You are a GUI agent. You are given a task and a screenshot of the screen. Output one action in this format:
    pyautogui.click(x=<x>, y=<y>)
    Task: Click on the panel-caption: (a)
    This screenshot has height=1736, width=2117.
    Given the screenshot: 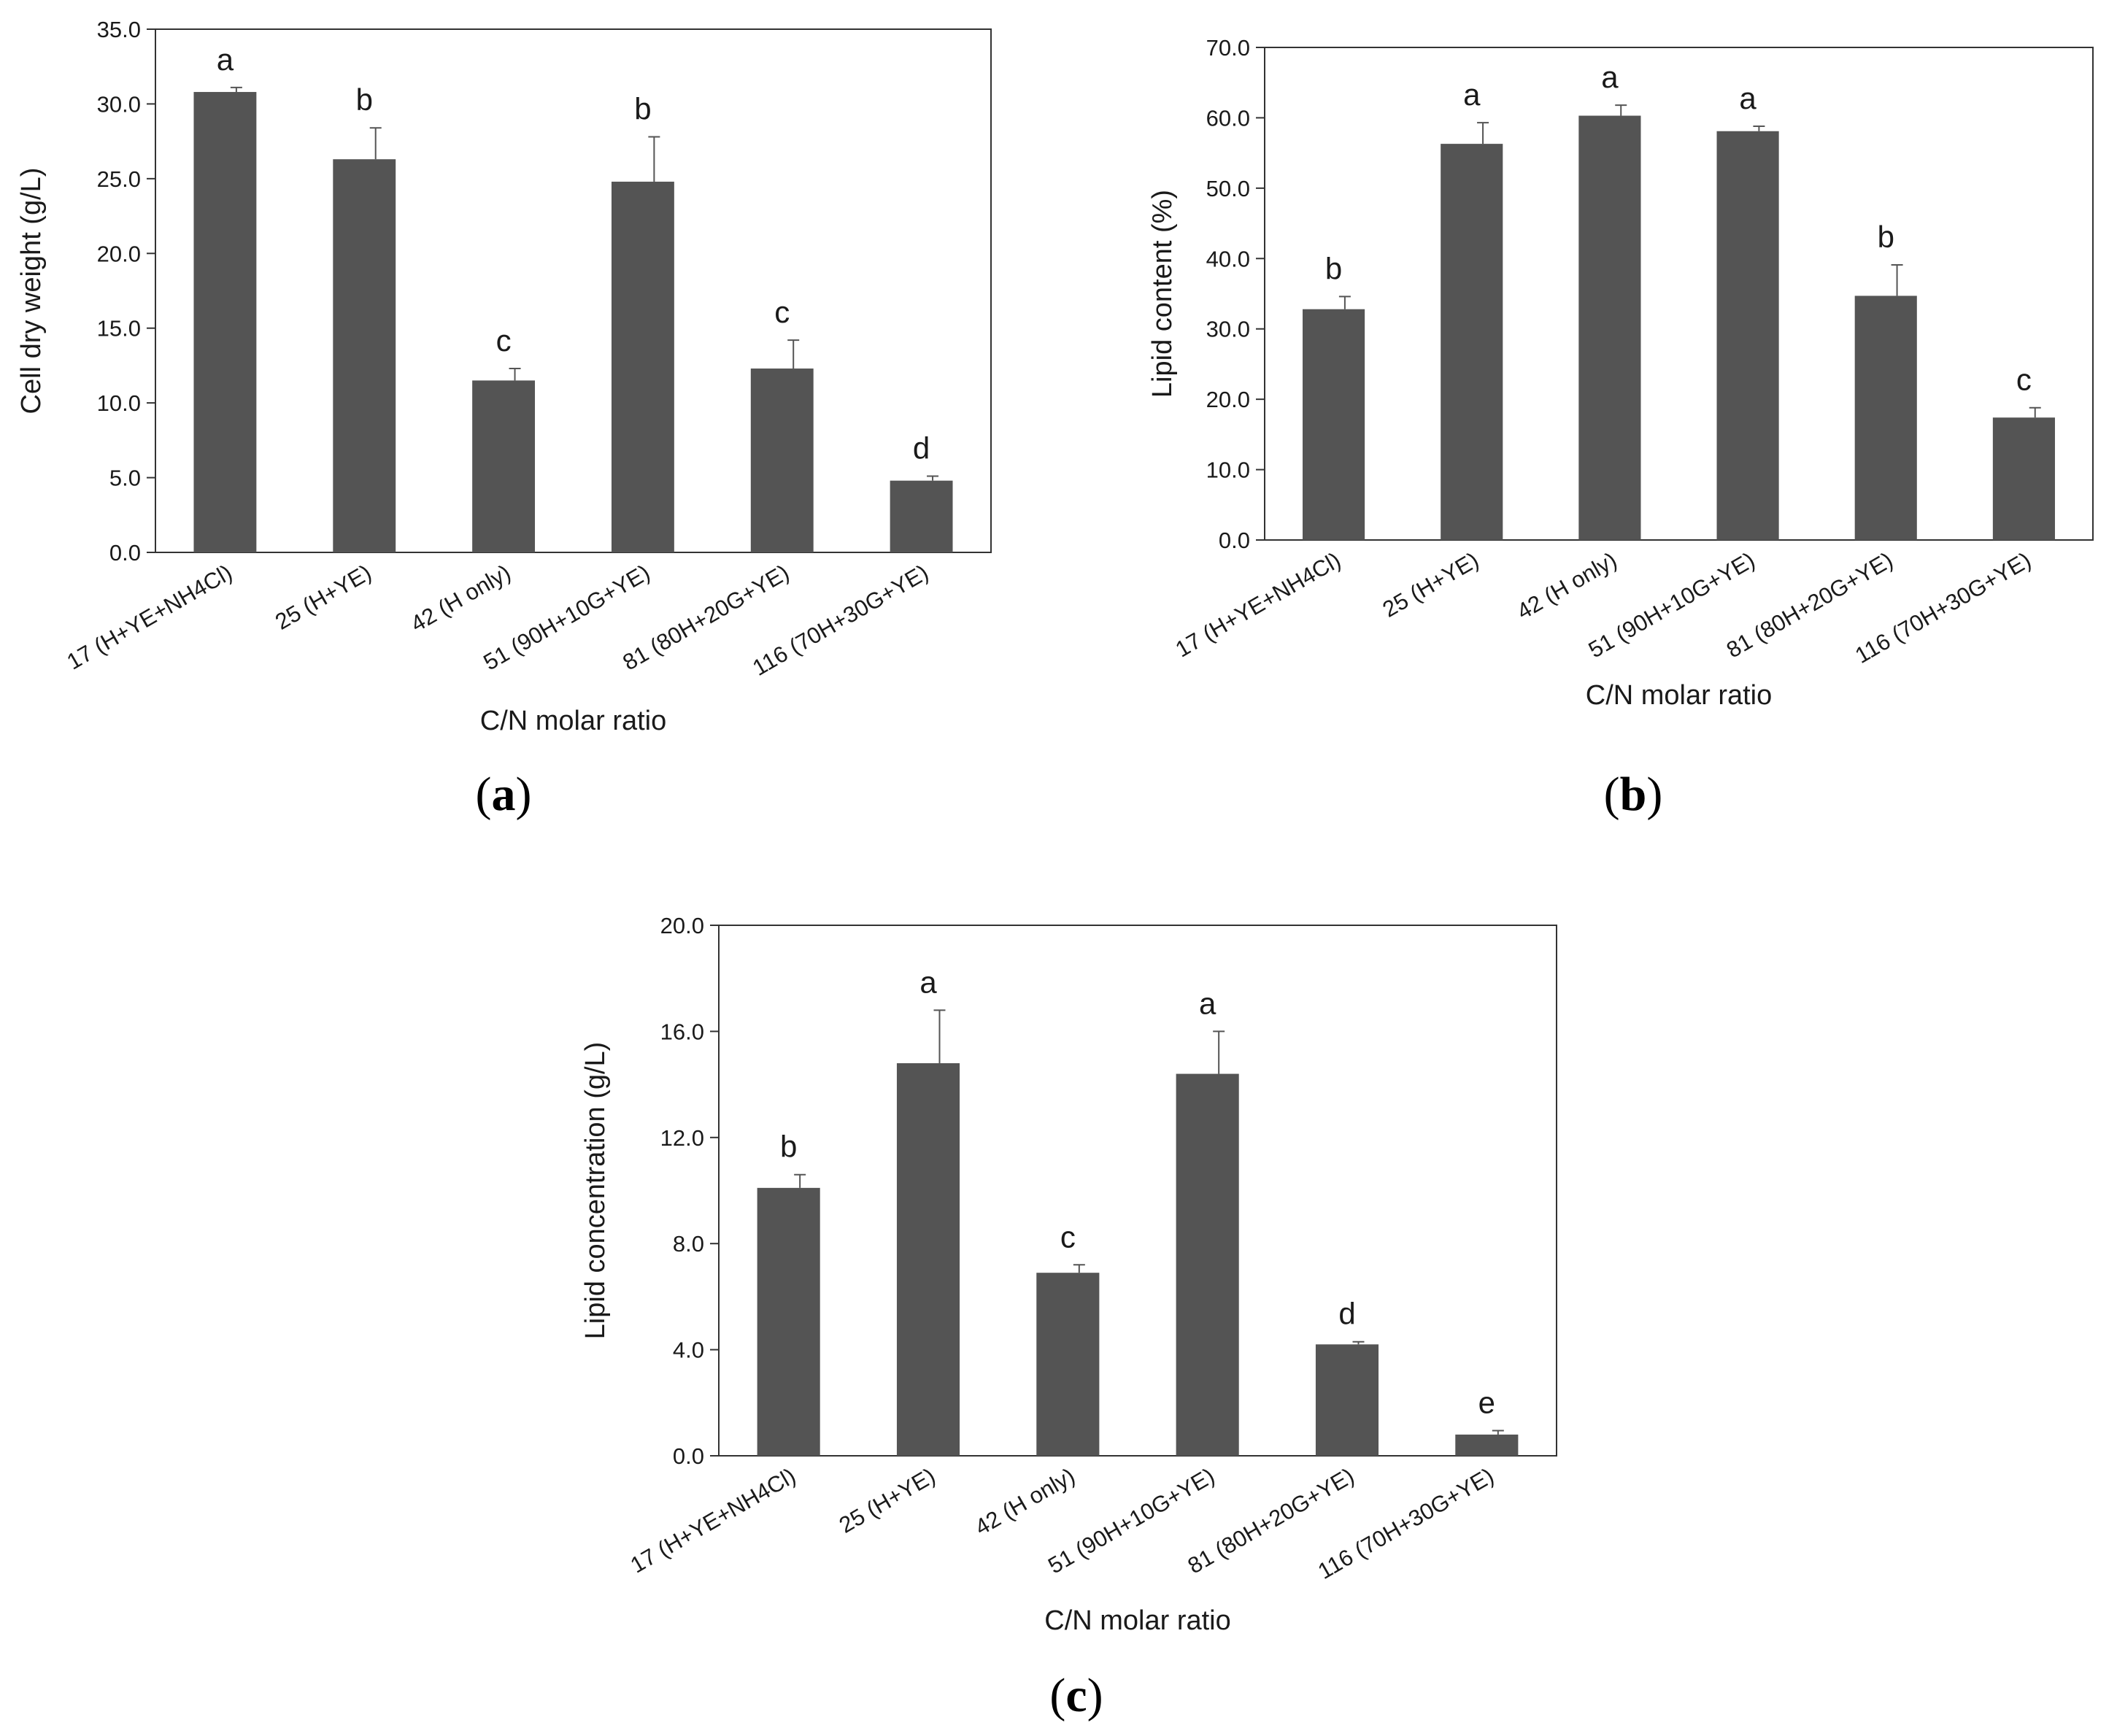 What is the action you would take?
    pyautogui.click(x=504, y=794)
    